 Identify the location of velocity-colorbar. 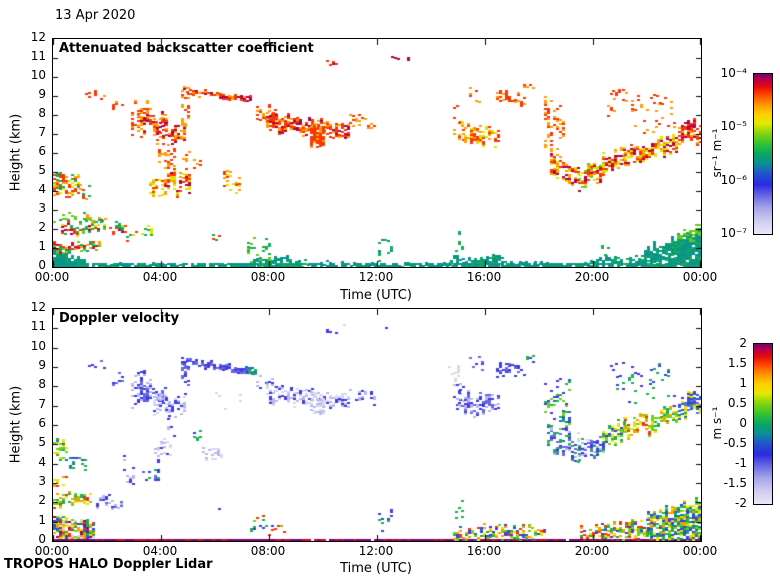
(763, 424).